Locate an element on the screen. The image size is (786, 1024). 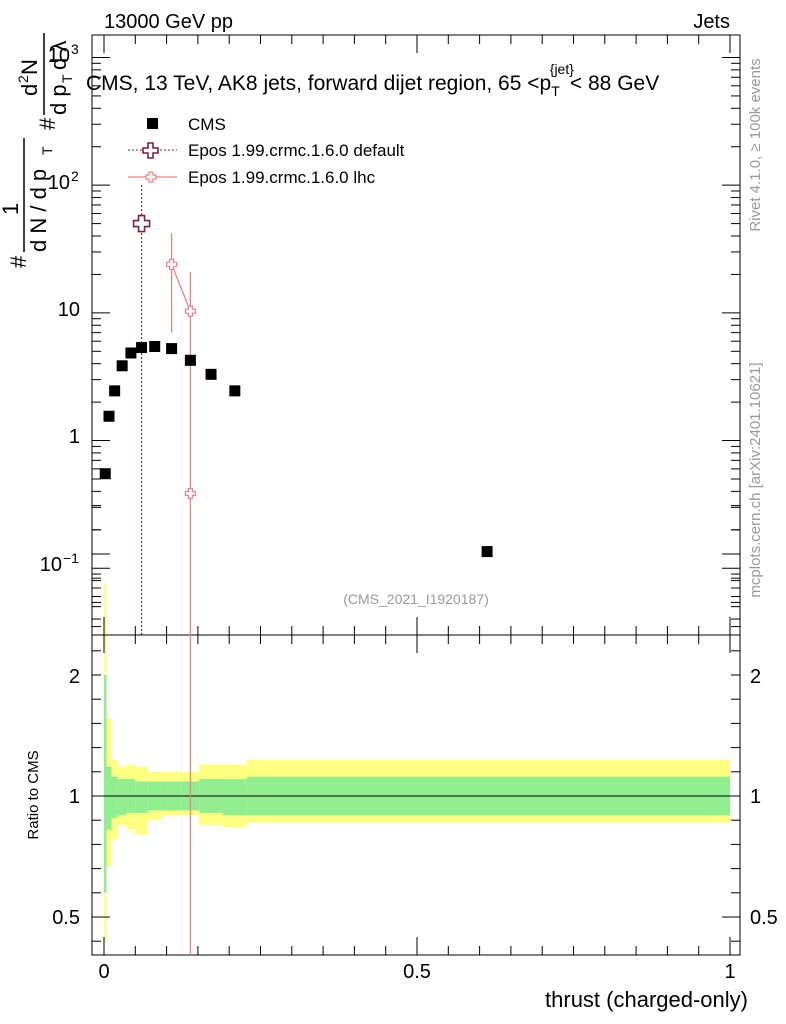
ratio-y-tick-label: 2 is located at coordinates (74, 677).